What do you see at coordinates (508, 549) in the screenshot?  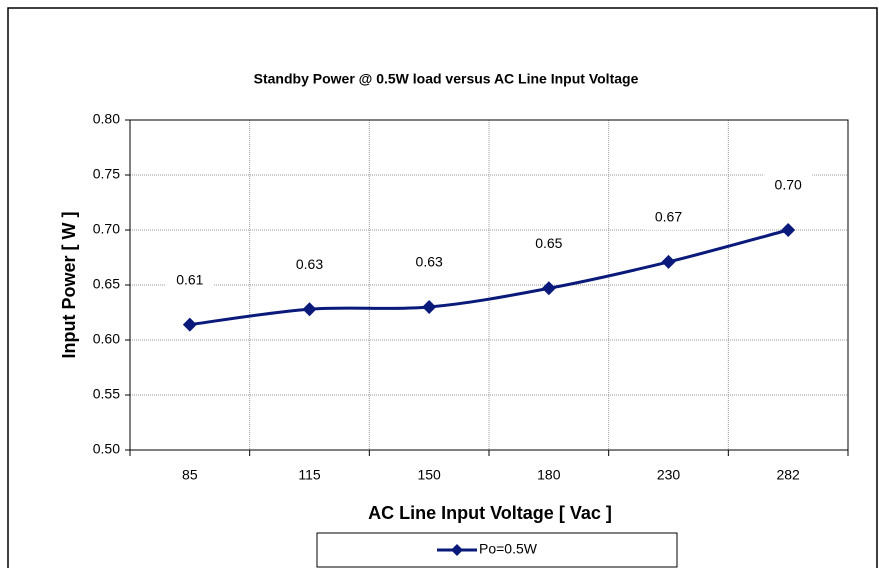 I see `legend-label: Po=0.5W` at bounding box center [508, 549].